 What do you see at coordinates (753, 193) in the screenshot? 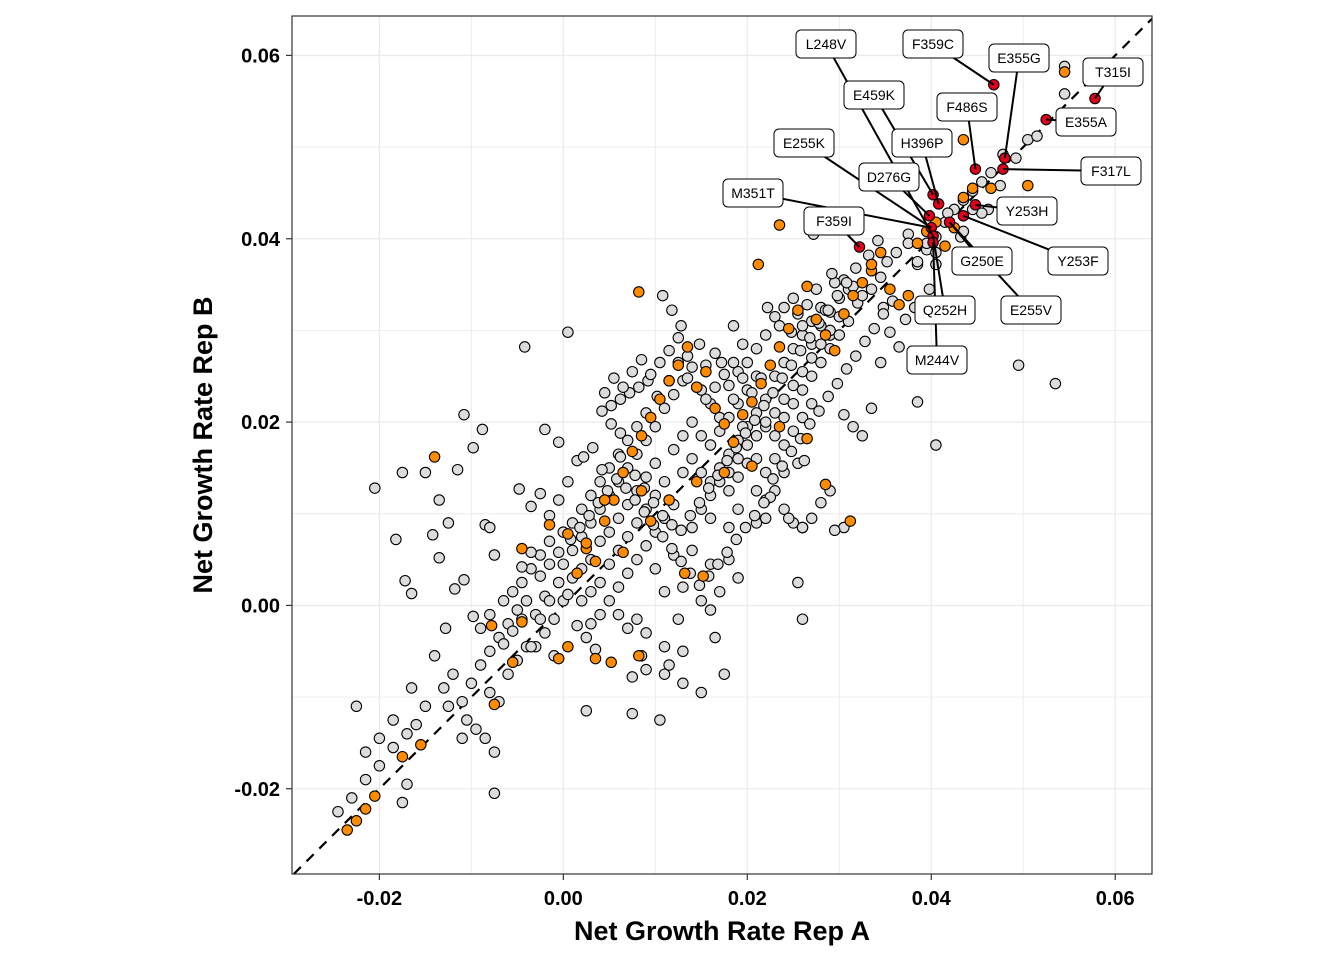
I see `label-text: M351T` at bounding box center [753, 193].